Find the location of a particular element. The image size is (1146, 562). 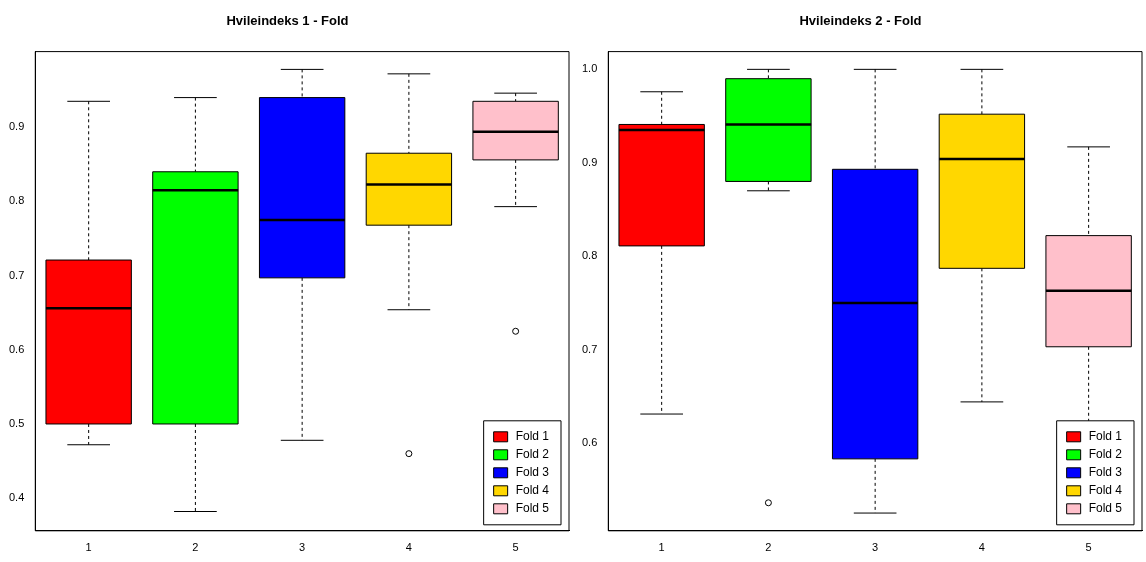

chart-title: Hvileindeks 2 - Fold is located at coordinates (860, 21).